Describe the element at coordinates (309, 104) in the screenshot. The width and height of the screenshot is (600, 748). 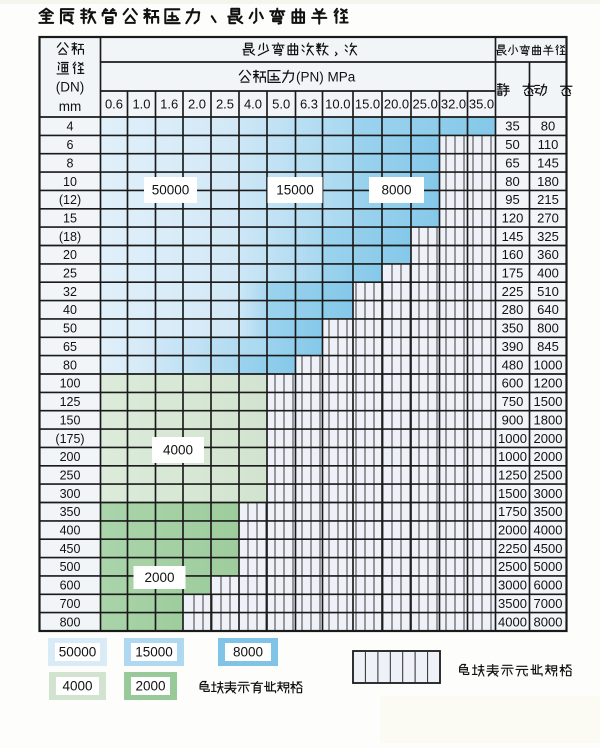
I see `svg-text: 6.3` at that location.